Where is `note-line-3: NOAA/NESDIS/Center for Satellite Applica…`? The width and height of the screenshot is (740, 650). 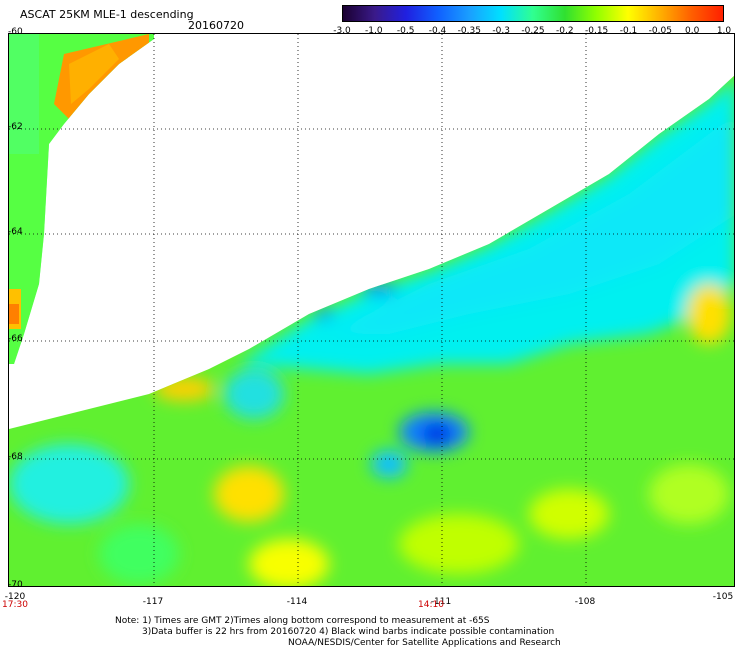
note-line-3: NOAA/NESDIS/Center for Satellite Applica… is located at coordinates (424, 643).